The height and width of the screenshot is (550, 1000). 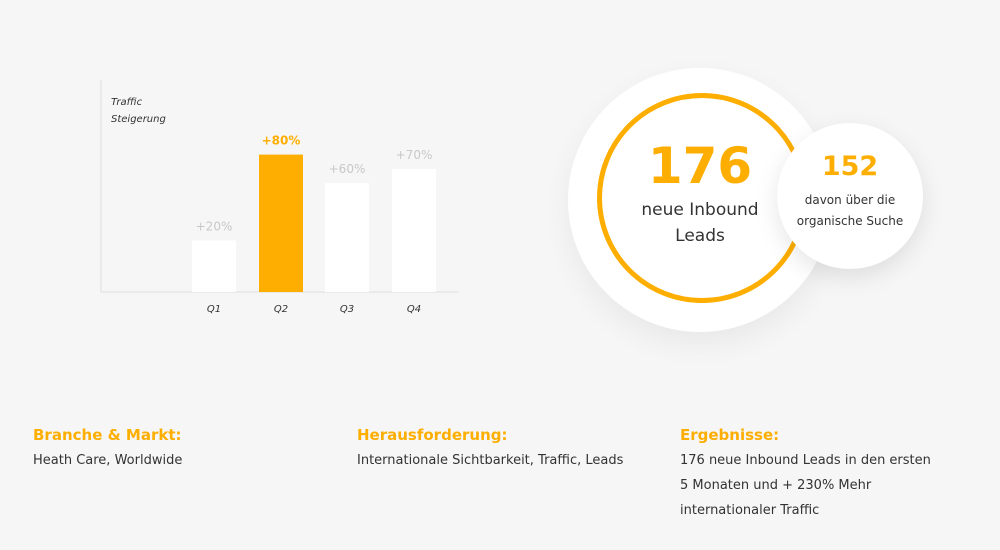 I want to click on bar-q2, so click(x=281, y=223).